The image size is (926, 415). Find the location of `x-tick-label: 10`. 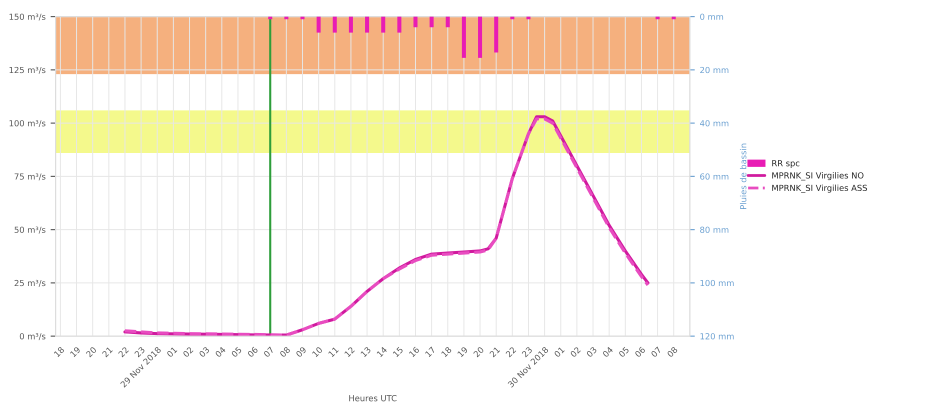

x-tick-label: 10 is located at coordinates (317, 352).